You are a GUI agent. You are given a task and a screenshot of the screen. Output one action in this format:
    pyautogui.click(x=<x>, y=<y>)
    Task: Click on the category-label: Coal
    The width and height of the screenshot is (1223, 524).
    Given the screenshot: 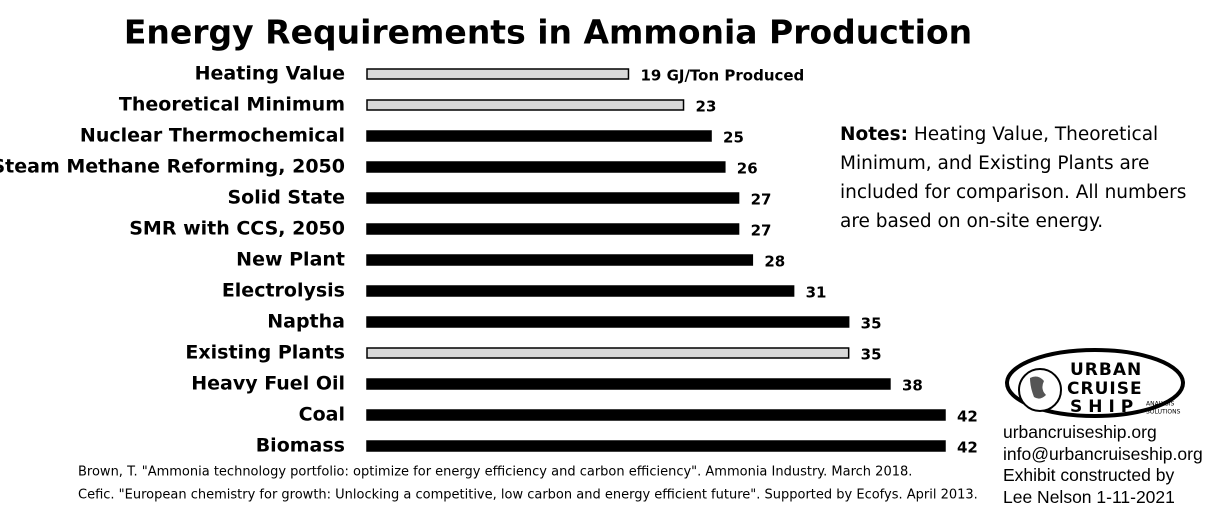 What is the action you would take?
    pyautogui.click(x=322, y=415)
    